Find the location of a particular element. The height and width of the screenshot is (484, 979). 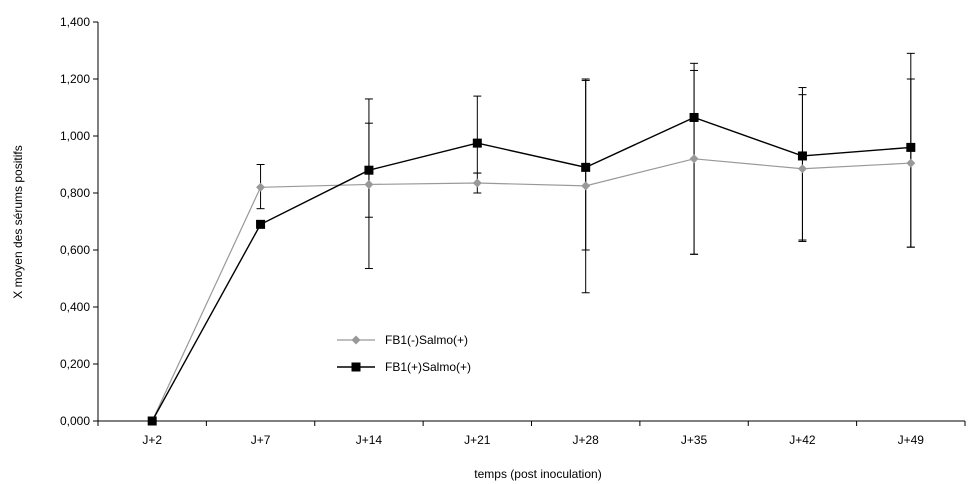

x-tick-label: J+42 is located at coordinates (802, 440).